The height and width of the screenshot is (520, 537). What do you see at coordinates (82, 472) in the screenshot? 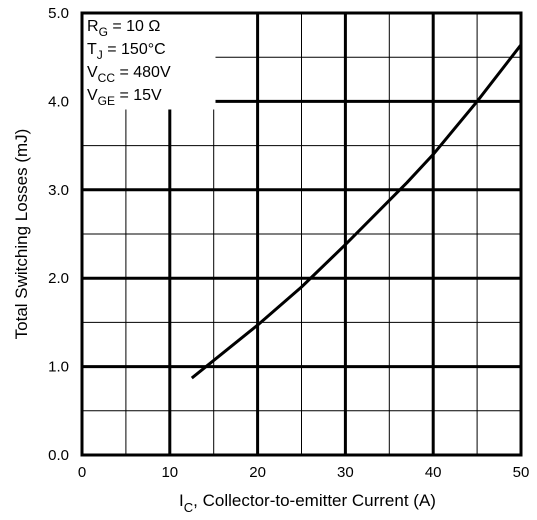
I see `x-tick-label: 0` at bounding box center [82, 472].